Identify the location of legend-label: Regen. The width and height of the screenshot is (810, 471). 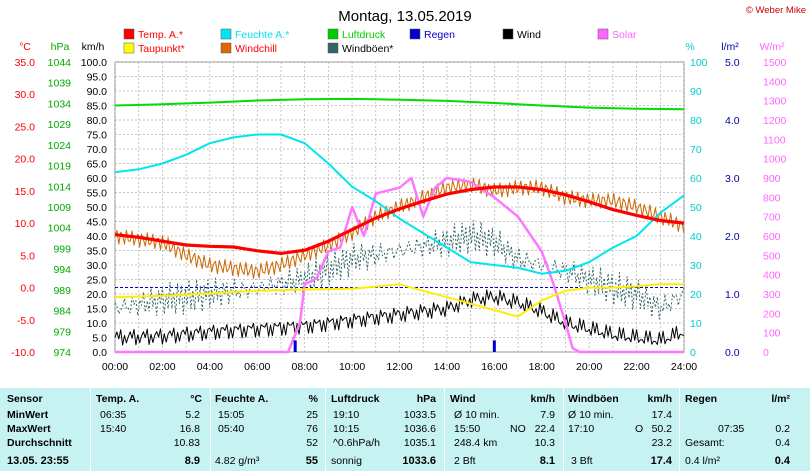
(439, 35).